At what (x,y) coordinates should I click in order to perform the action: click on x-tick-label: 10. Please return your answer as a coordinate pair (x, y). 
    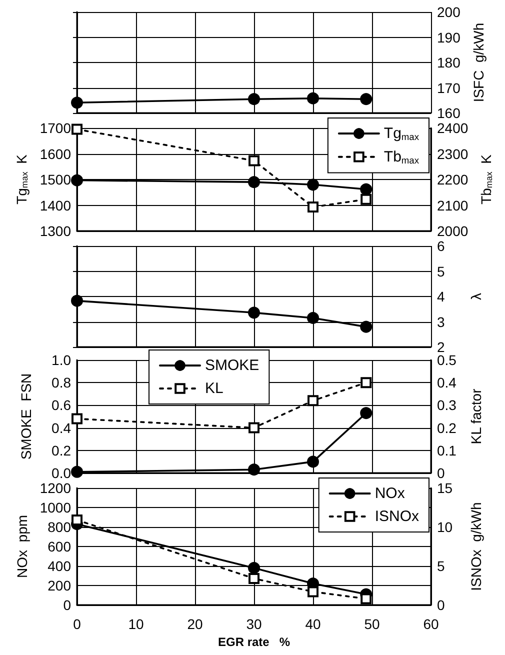
    Looking at the image, I should click on (136, 624).